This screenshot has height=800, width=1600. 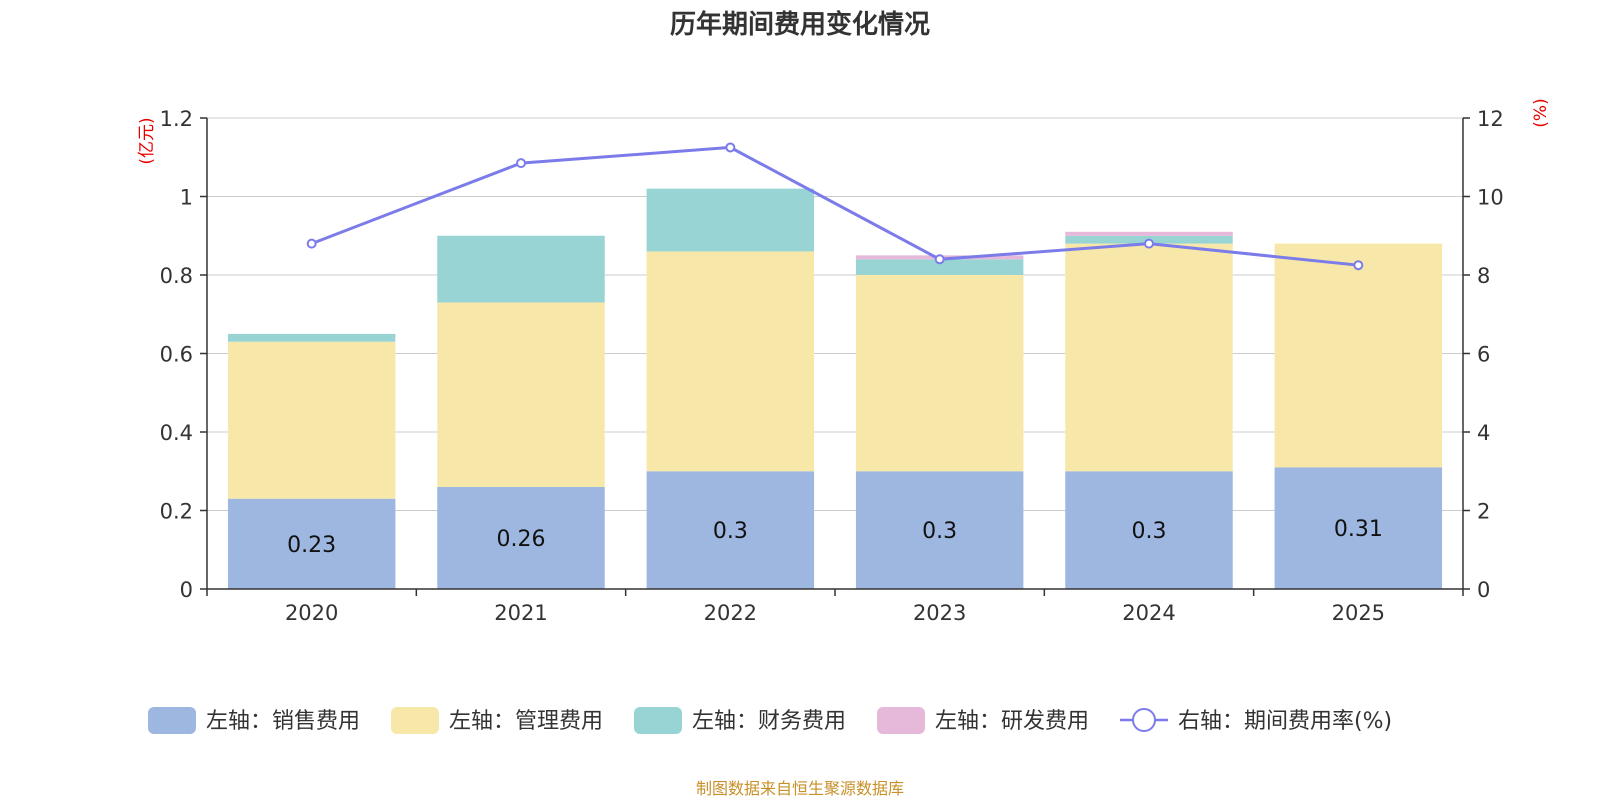 What do you see at coordinates (1358, 613) in the screenshot?
I see `x-tick-label: 2025` at bounding box center [1358, 613].